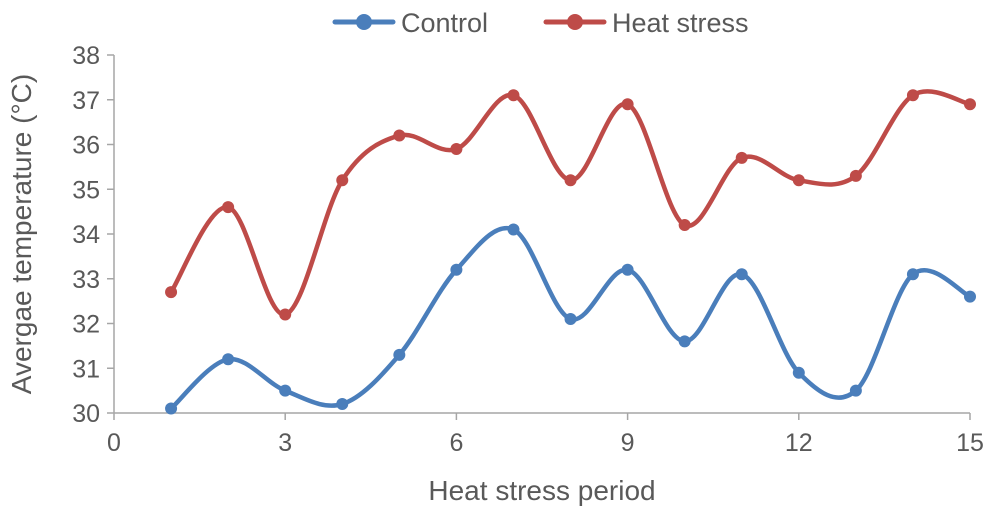  Describe the element at coordinates (86, 235) in the screenshot. I see `y-tick-label: 34` at that location.